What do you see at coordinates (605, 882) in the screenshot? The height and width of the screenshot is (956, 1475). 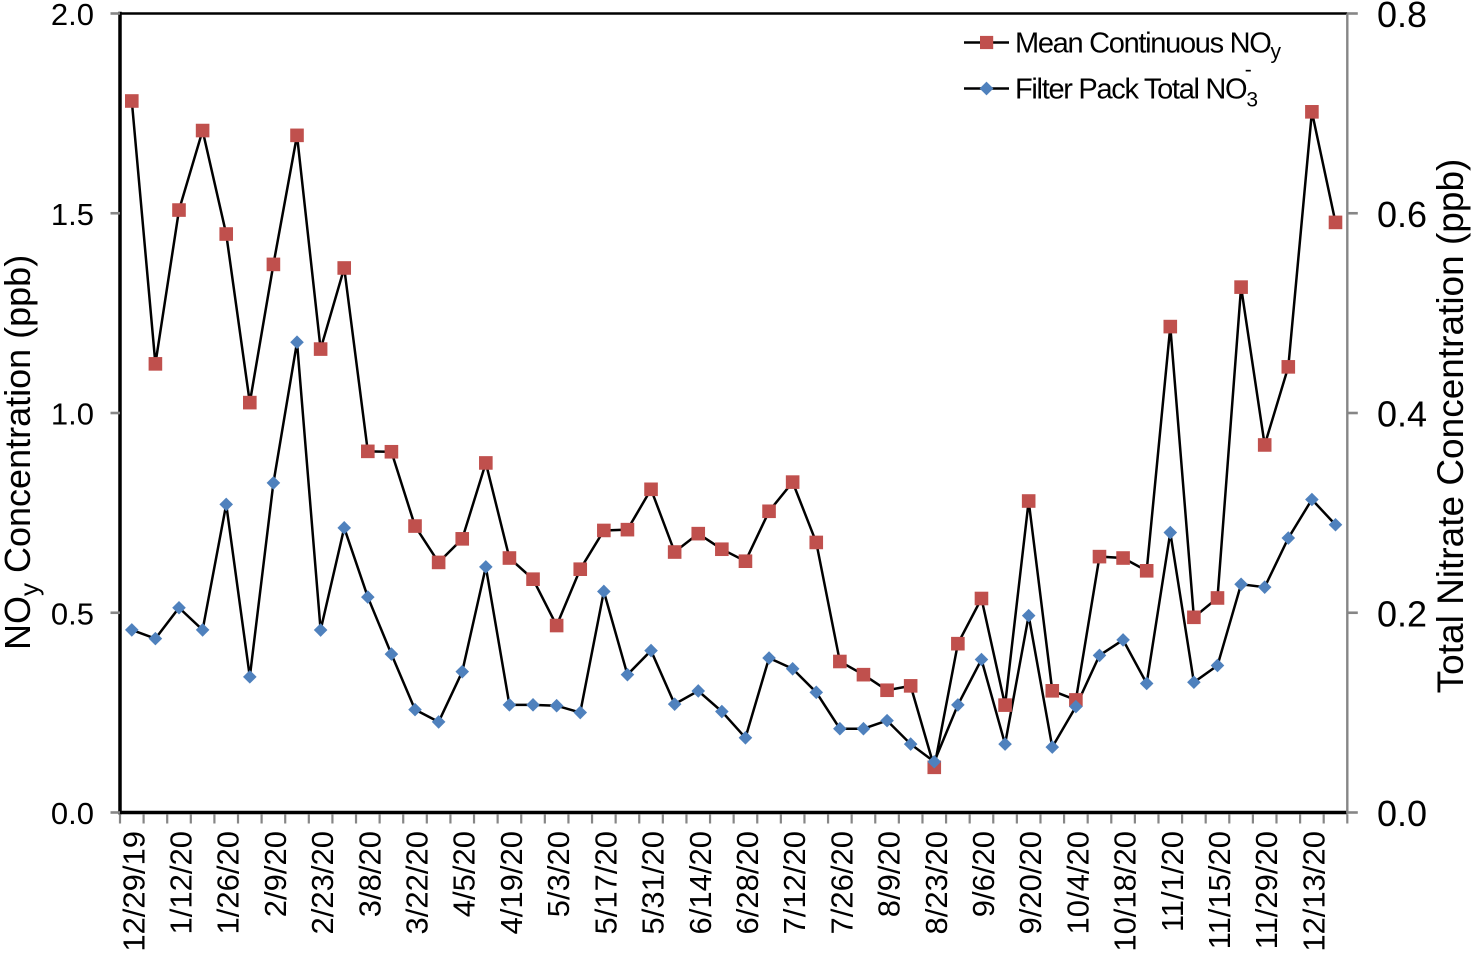 I see `svg-text: 5/17/20` at bounding box center [605, 882].